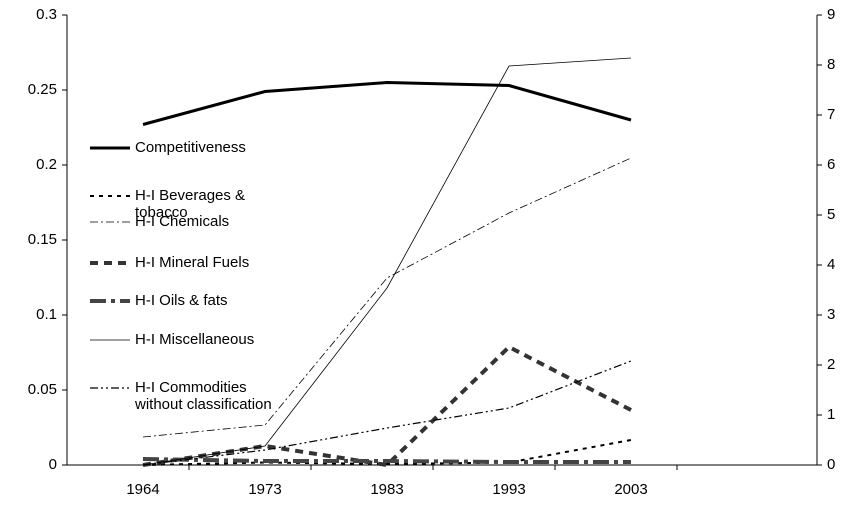 This screenshot has width=859, height=507. Describe the element at coordinates (181, 300) in the screenshot. I see `legend-label: H-I Oils & fats` at that location.